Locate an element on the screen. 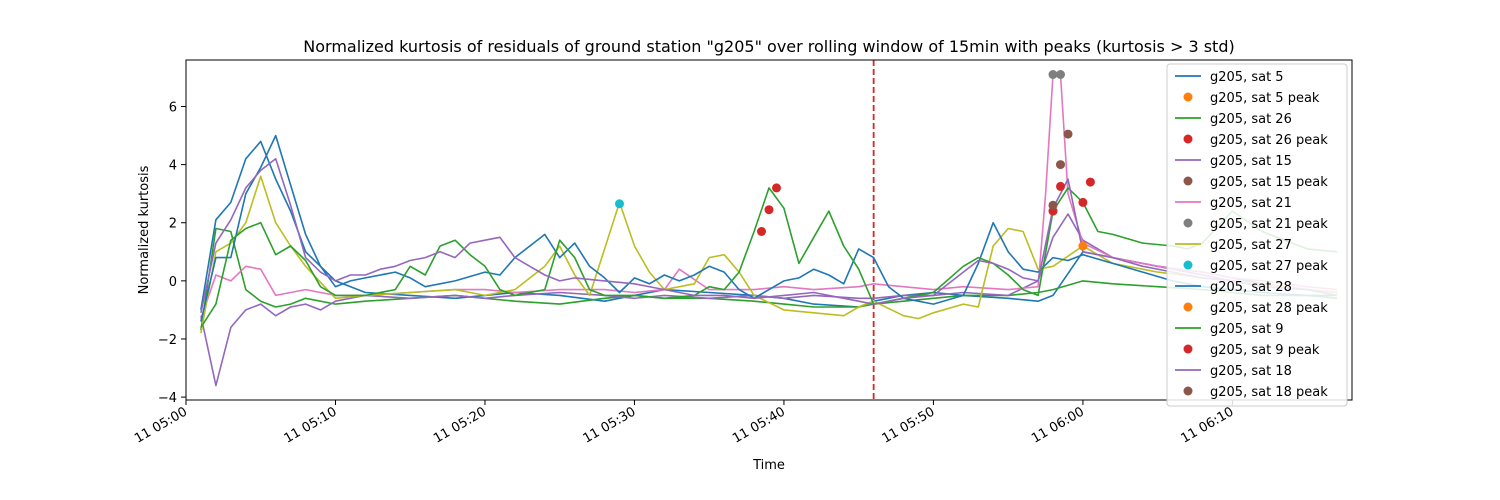 This screenshot has width=1500, height=500. legend-entry: g205, sat 15 is located at coordinates (1251, 161).